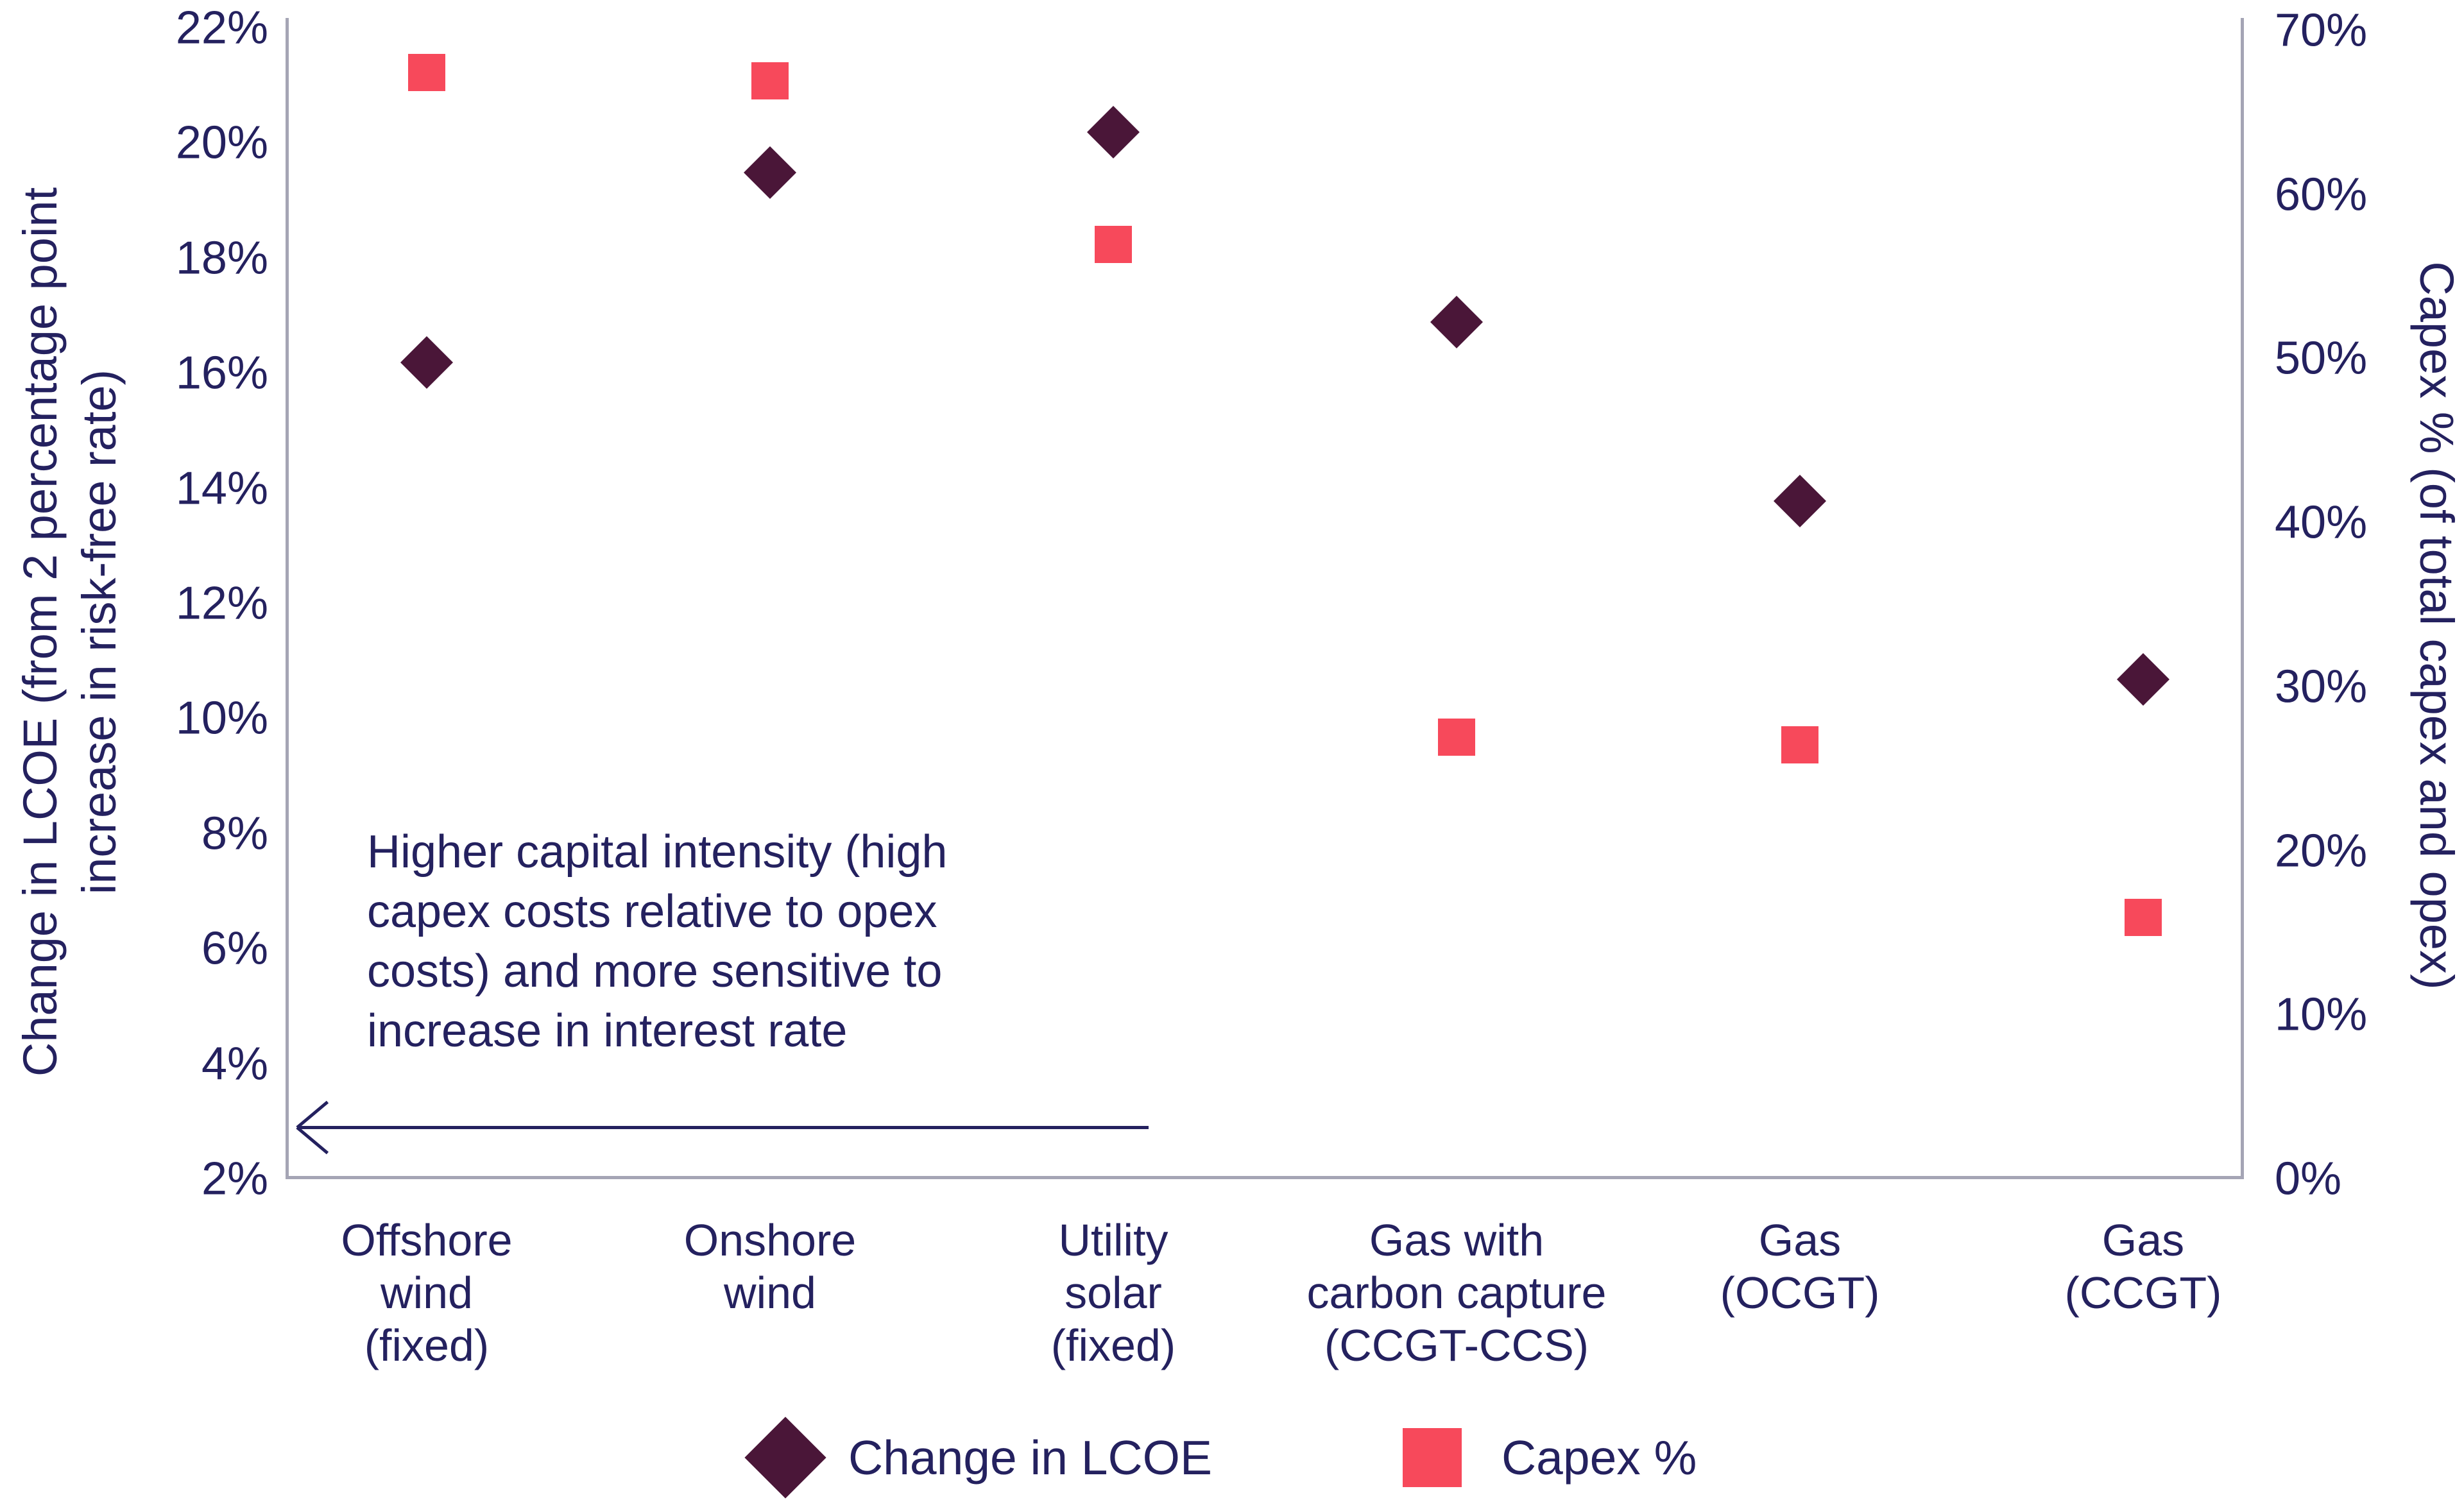 This screenshot has width=2464, height=1507. I want to click on right-axis-tick-label: 40%, so click(2322, 523).